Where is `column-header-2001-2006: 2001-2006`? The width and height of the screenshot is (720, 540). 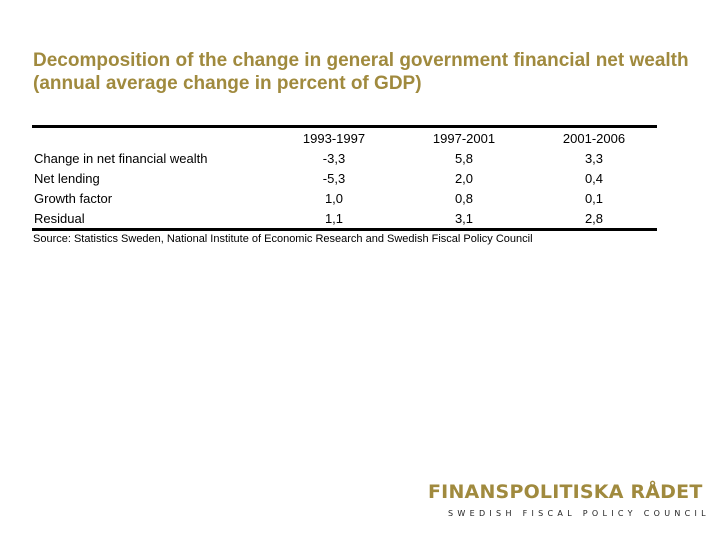
column-header-2001-2006: 2001-2006 is located at coordinates (594, 138).